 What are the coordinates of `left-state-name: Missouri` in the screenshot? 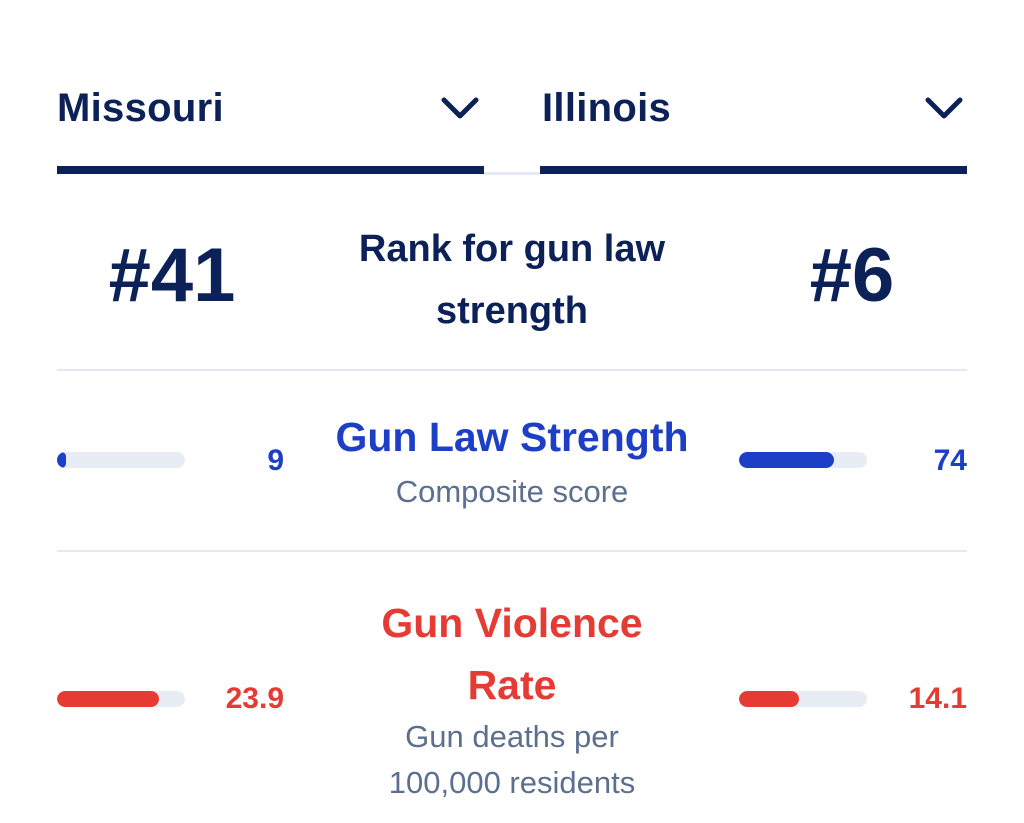 It's located at (140, 108).